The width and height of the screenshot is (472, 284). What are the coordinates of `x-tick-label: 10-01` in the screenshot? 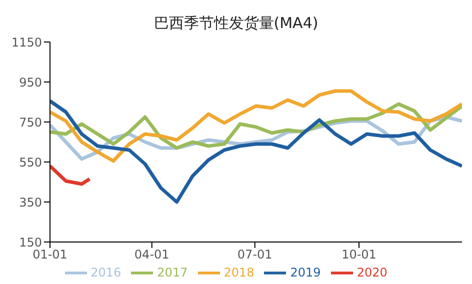 It's located at (359, 255).